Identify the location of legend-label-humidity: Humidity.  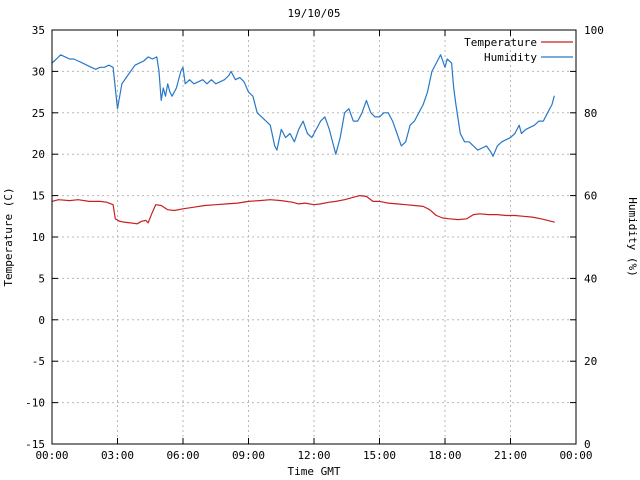
(510, 57).